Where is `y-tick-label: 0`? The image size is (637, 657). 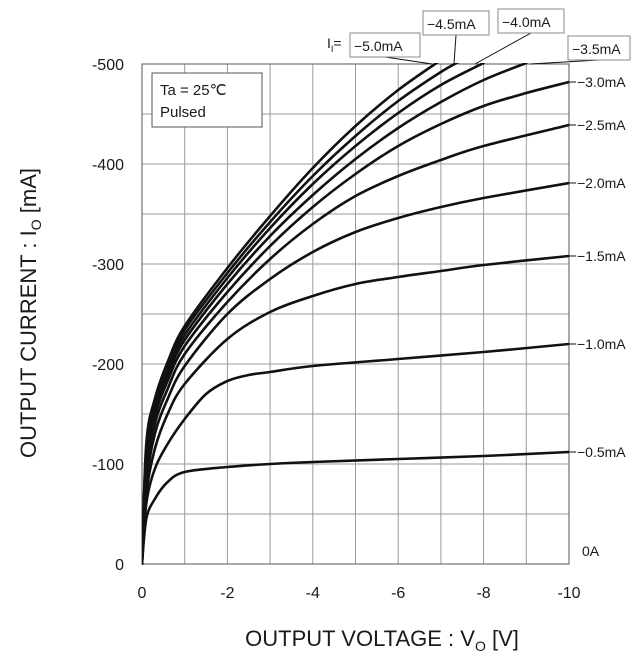
y-tick-label: 0 is located at coordinates (119, 565).